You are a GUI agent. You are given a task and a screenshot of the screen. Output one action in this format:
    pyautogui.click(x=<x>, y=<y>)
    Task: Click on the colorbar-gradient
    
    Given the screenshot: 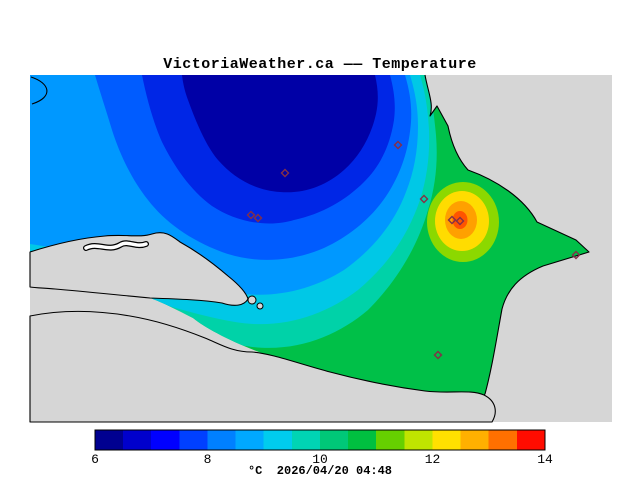 What is the action you would take?
    pyautogui.click(x=320, y=440)
    